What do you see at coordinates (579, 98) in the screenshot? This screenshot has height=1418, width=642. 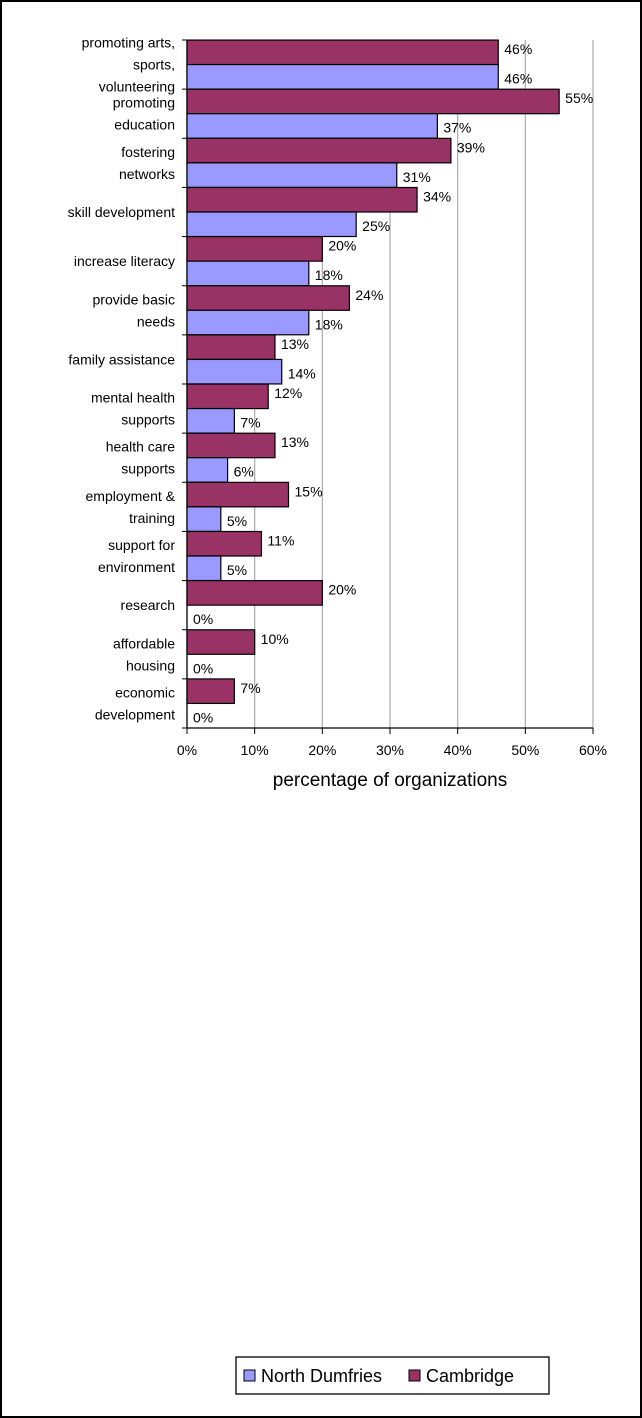 I see `value-label-cambridge: 55%` at bounding box center [579, 98].